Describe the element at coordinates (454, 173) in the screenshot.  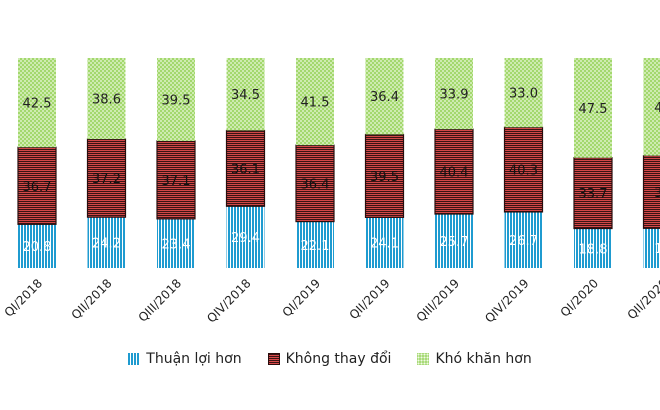
I see `data-label-khong-thay-doi-qiii-2019: 40.4` at that location.